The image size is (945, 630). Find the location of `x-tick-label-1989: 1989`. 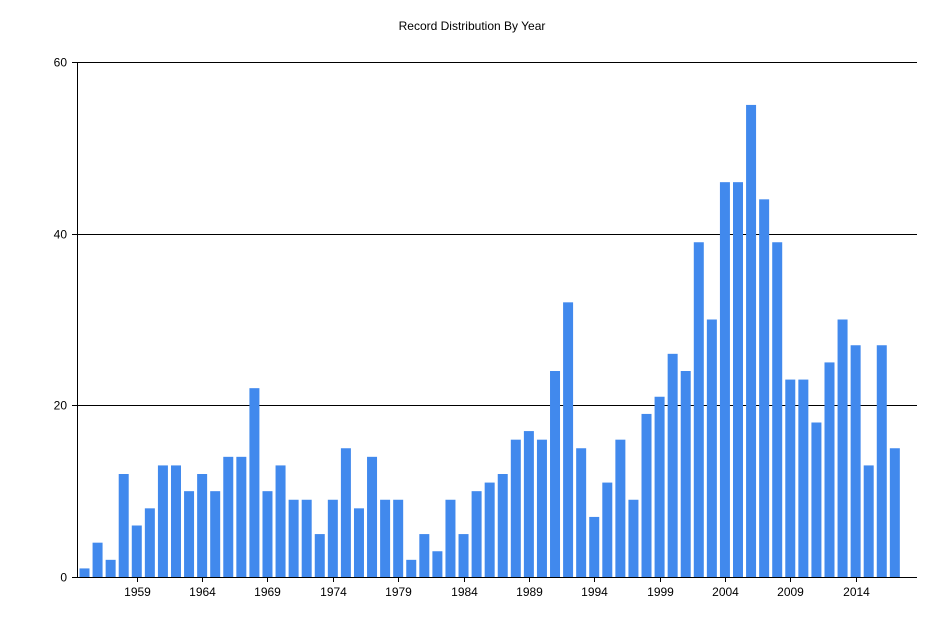

x-tick-label-1989: 1989 is located at coordinates (529, 592).